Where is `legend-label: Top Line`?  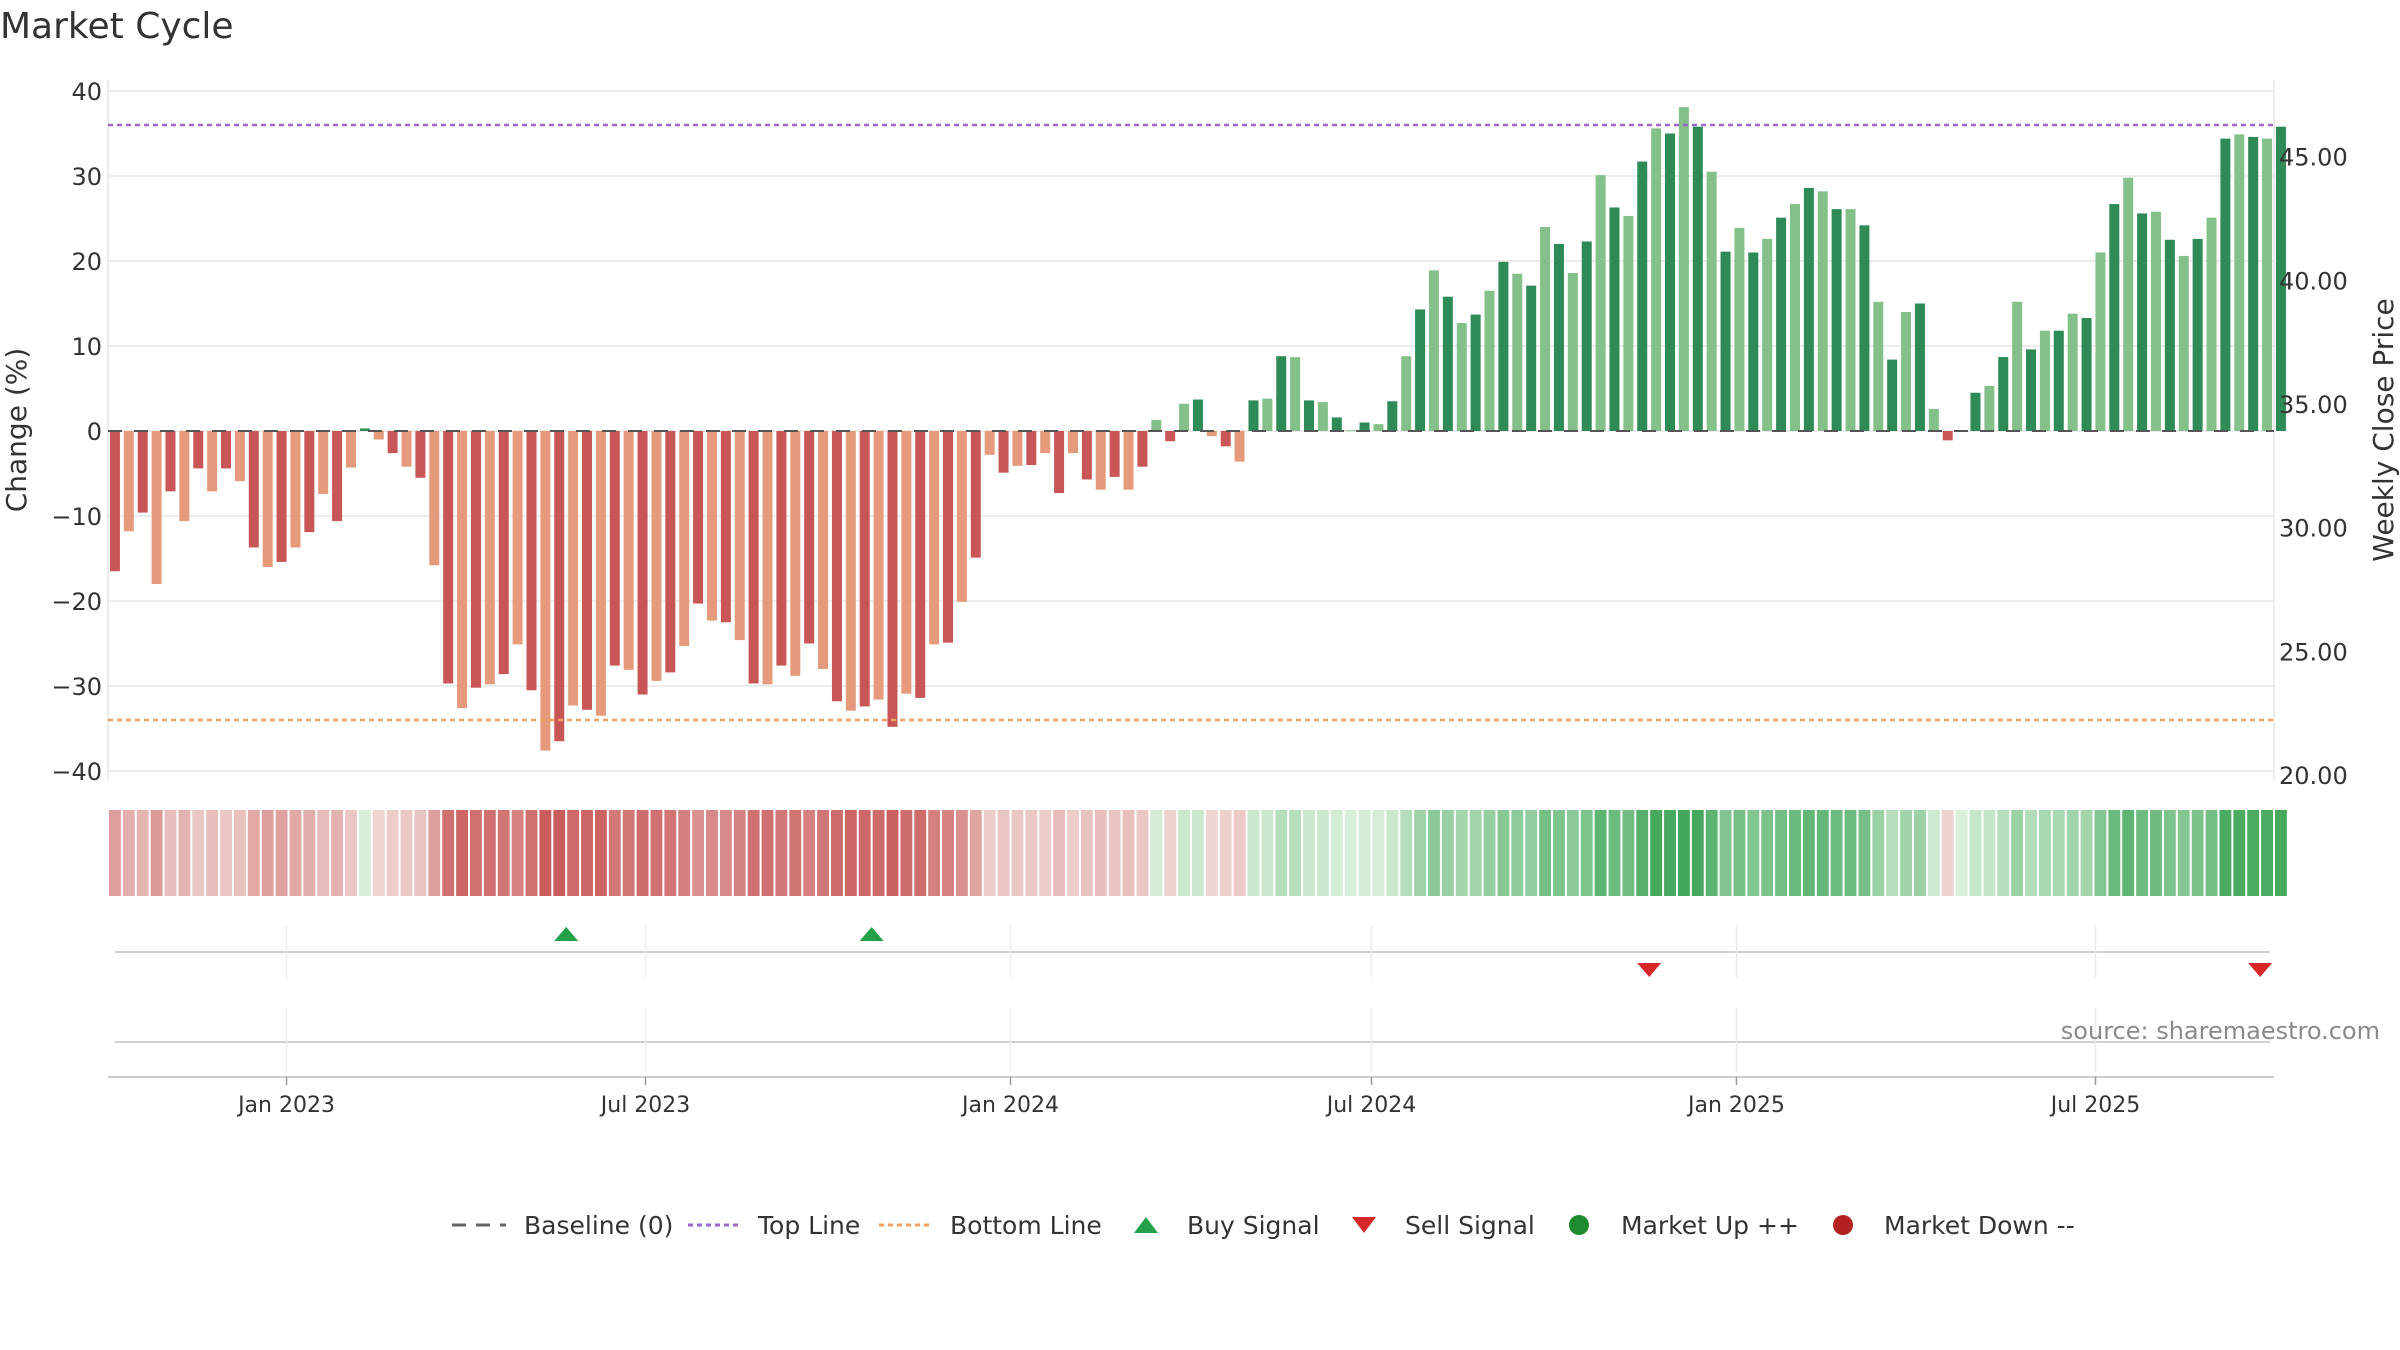
legend-label: Top Line is located at coordinates (808, 1225).